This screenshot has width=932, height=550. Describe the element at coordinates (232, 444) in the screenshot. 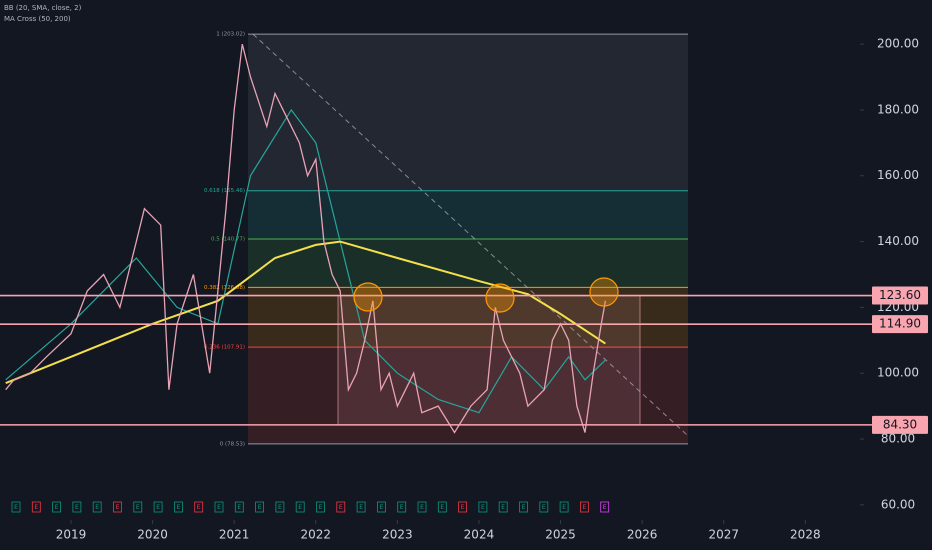

I see `fib-label: 0 (78.53)` at that location.